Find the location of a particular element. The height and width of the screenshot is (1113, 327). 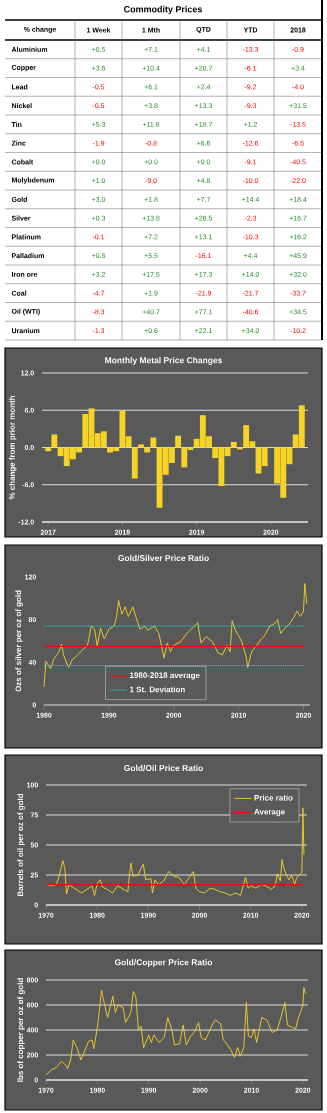

chart-title: Gold/Oil Price Ratio is located at coordinates (163, 768).